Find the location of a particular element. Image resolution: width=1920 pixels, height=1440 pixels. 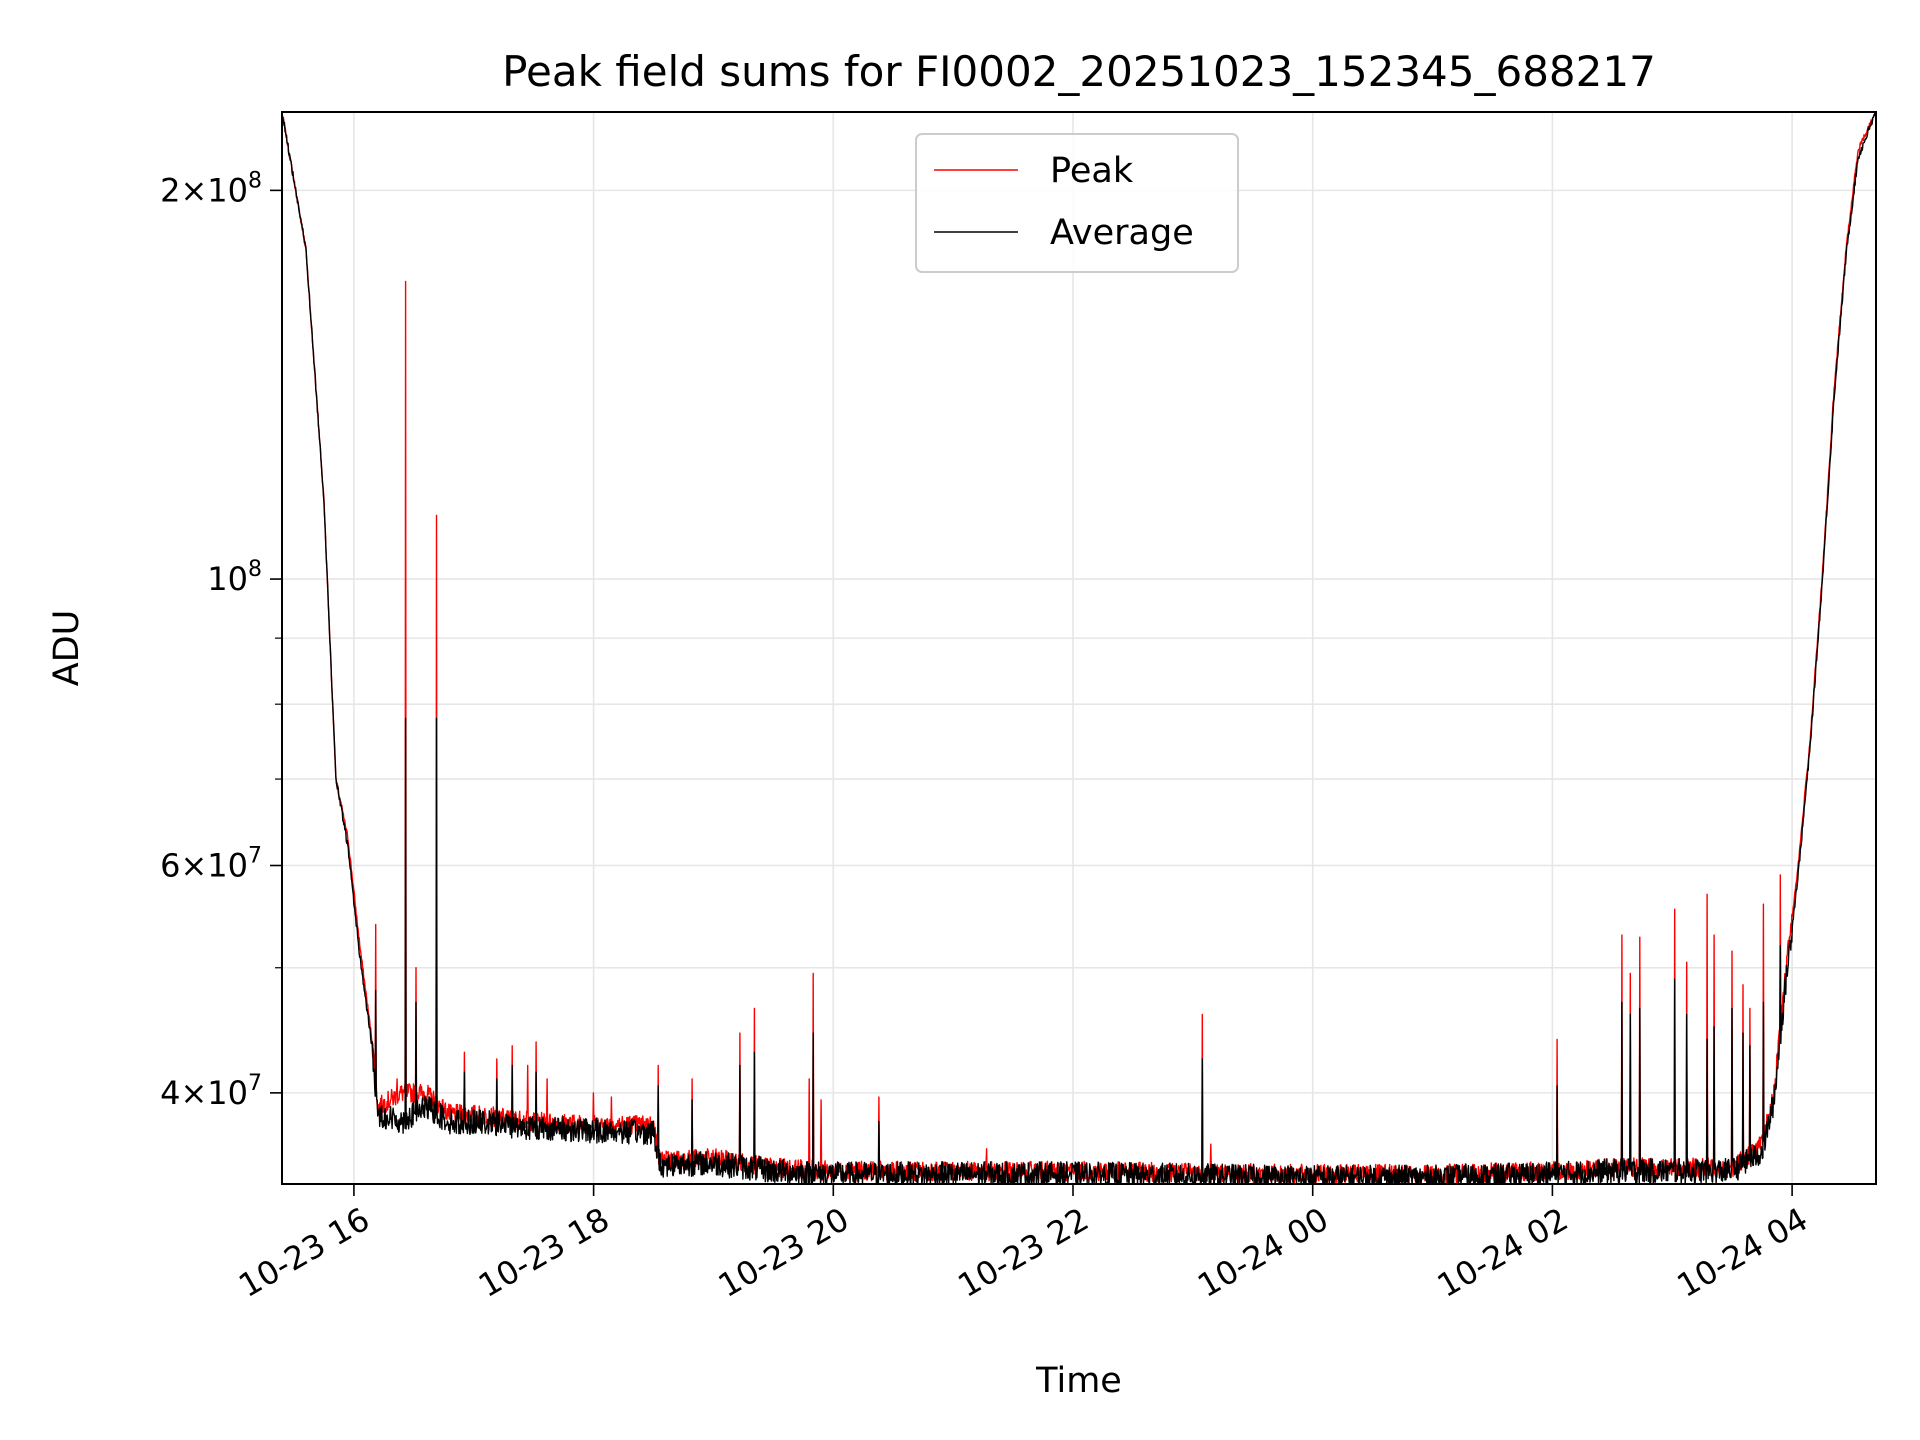

y-tick-label: 4×107 is located at coordinates (211, 1091).